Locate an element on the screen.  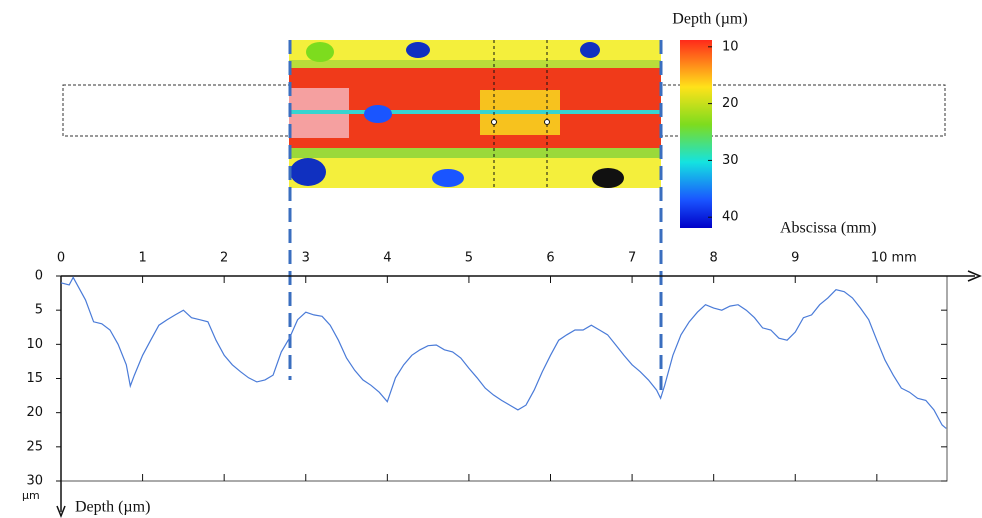
colorbar is located at coordinates (696, 134).